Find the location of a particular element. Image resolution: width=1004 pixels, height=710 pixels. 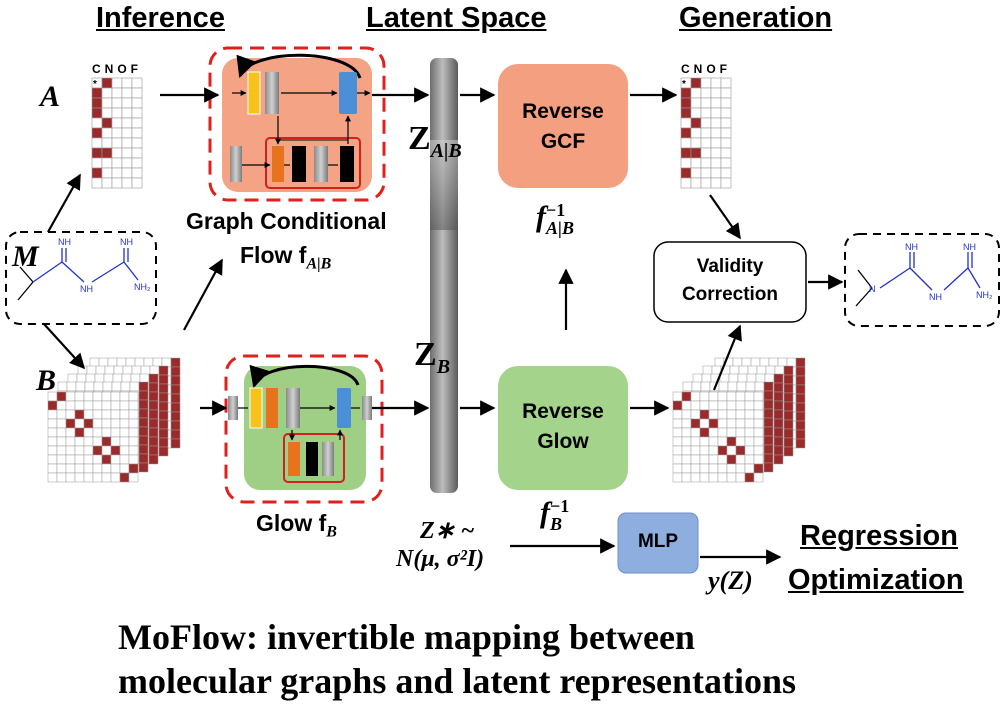

label-f-inv-ab-main: f is located at coordinates (541, 216).